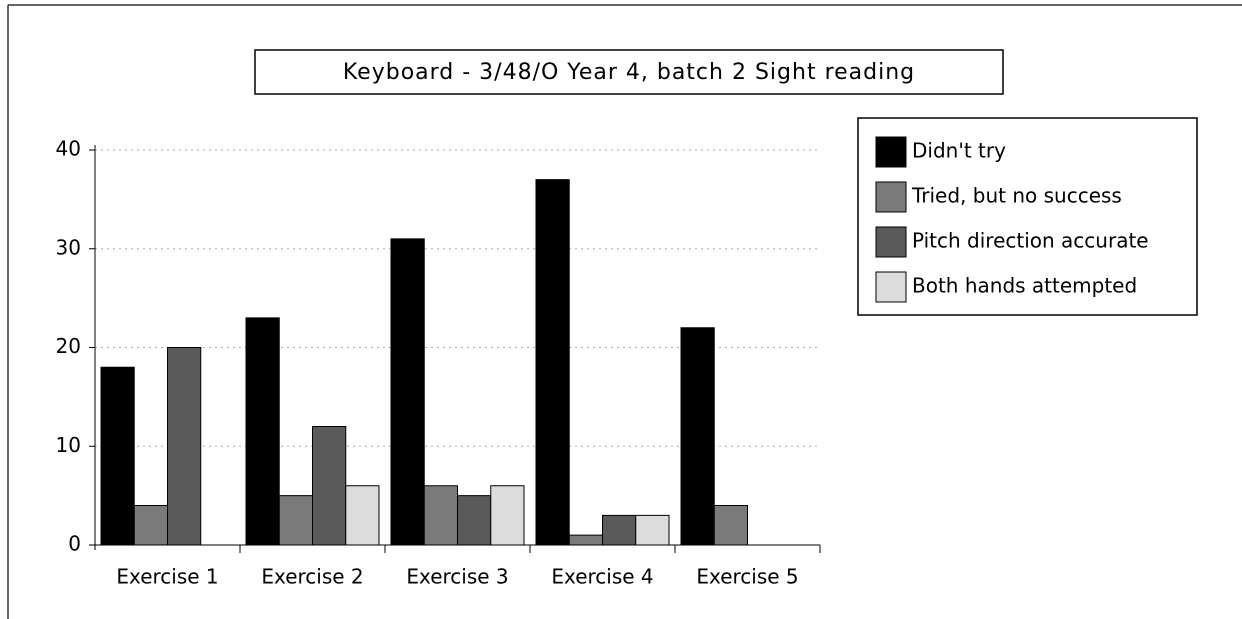  I want to click on legend-label: Tried, but no success, so click(1016, 196).